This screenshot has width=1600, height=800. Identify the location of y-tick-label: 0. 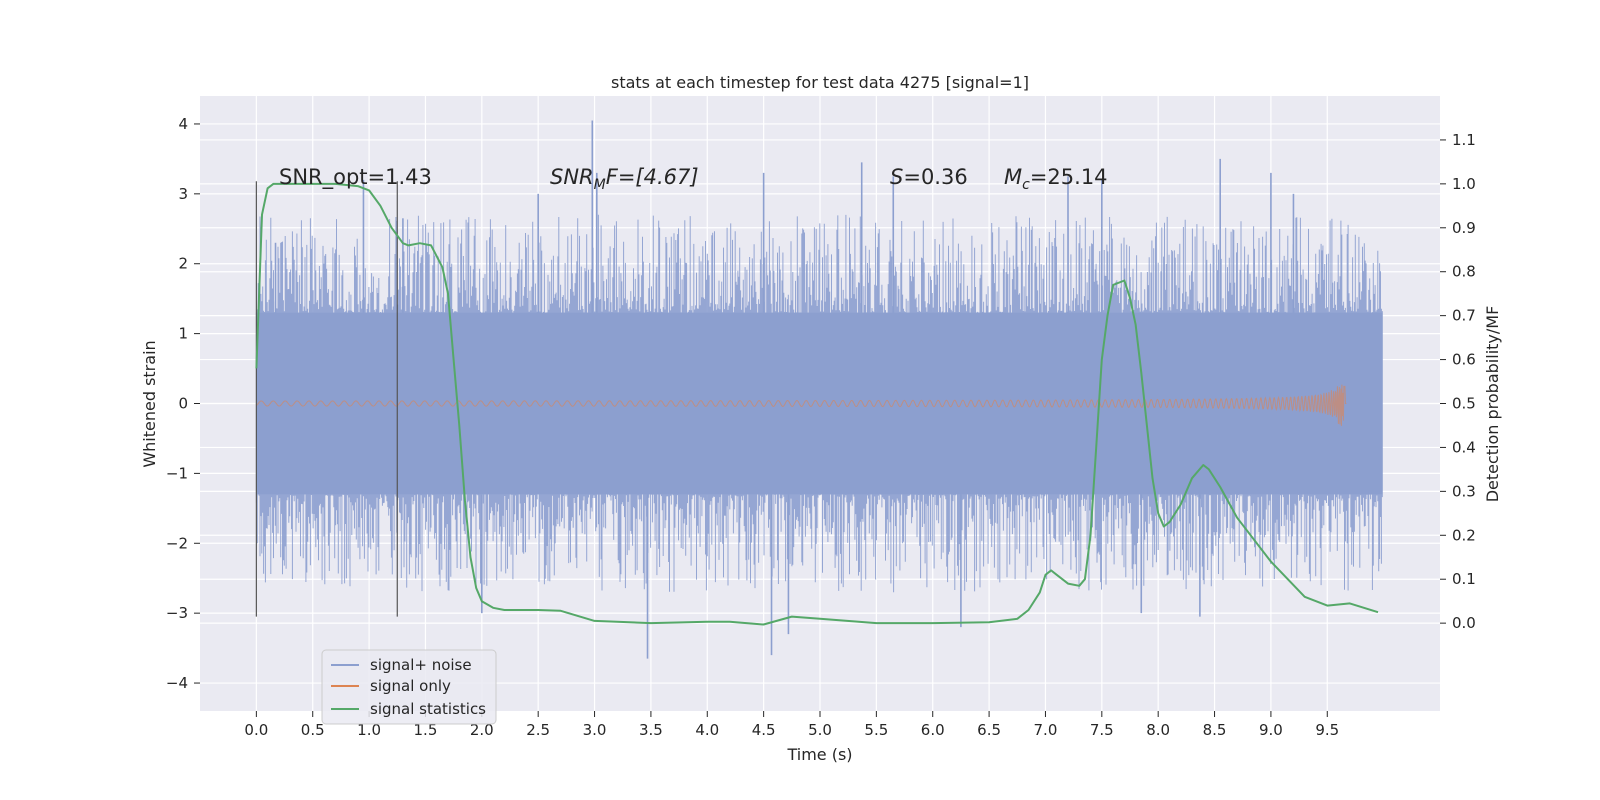
(183, 404).